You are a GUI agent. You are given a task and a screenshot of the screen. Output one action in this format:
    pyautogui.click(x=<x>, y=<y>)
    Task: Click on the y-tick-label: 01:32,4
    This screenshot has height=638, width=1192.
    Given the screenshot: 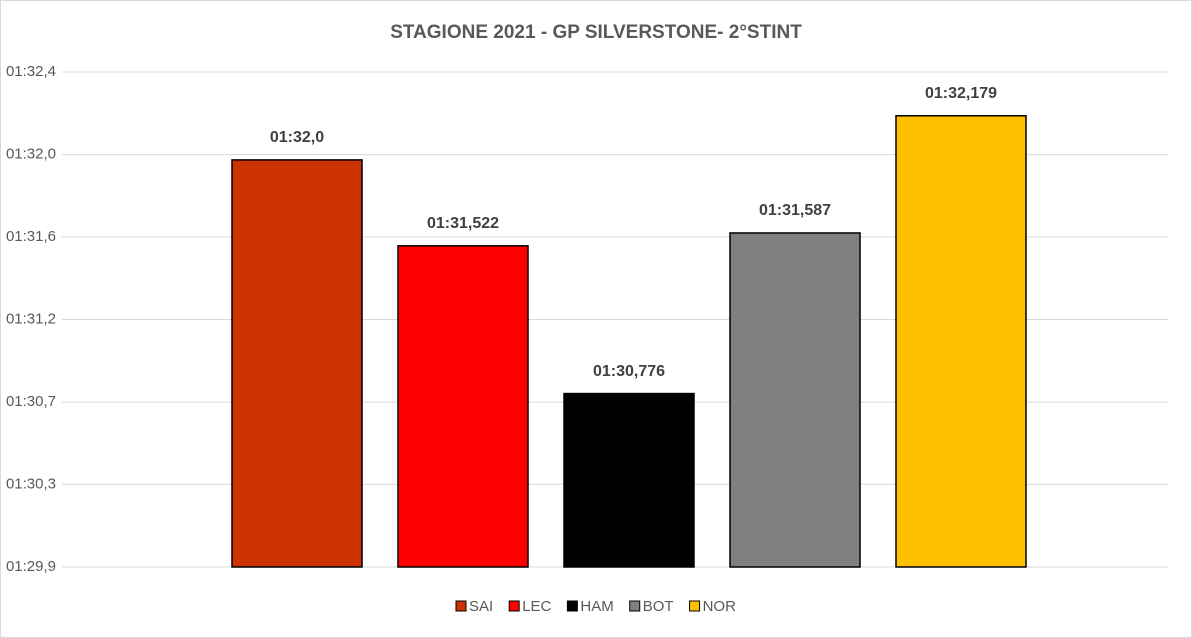 What is the action you would take?
    pyautogui.click(x=31, y=71)
    